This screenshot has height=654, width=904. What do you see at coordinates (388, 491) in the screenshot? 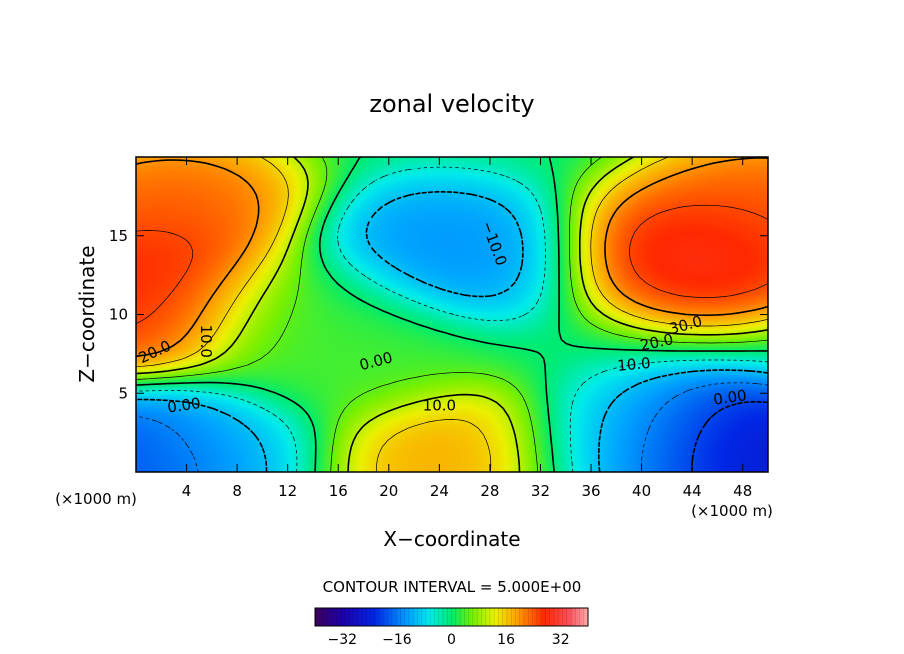
I see `x-tick-label: 20` at bounding box center [388, 491].